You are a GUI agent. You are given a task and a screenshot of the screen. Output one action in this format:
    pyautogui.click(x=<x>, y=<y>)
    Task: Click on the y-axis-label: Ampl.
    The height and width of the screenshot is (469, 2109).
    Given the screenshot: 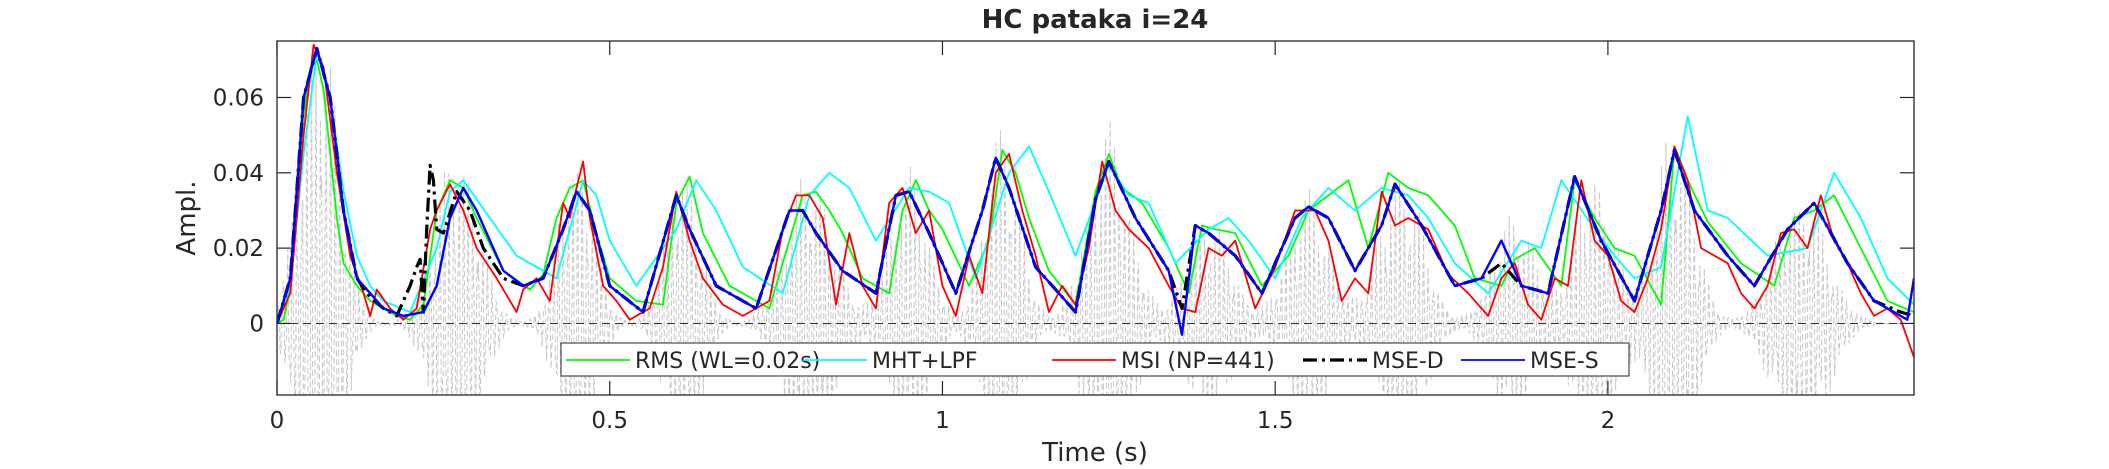 What is the action you would take?
    pyautogui.click(x=187, y=217)
    